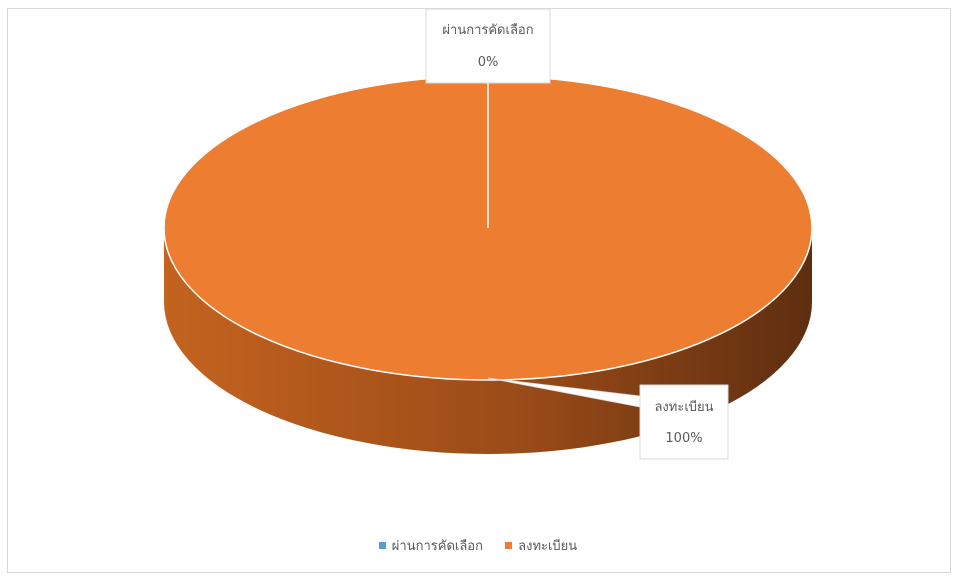 The image size is (956, 579). What do you see at coordinates (487, 30) in the screenshot?
I see `data-label-passed-name: ผ่านการคัดเลือก` at bounding box center [487, 30].